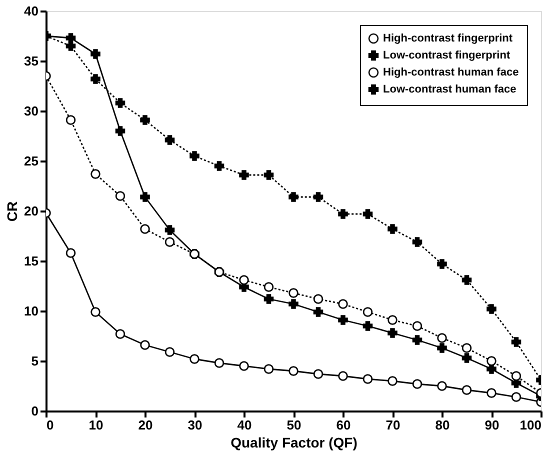  I want to click on y-tick-label: 15, so click(31, 261).